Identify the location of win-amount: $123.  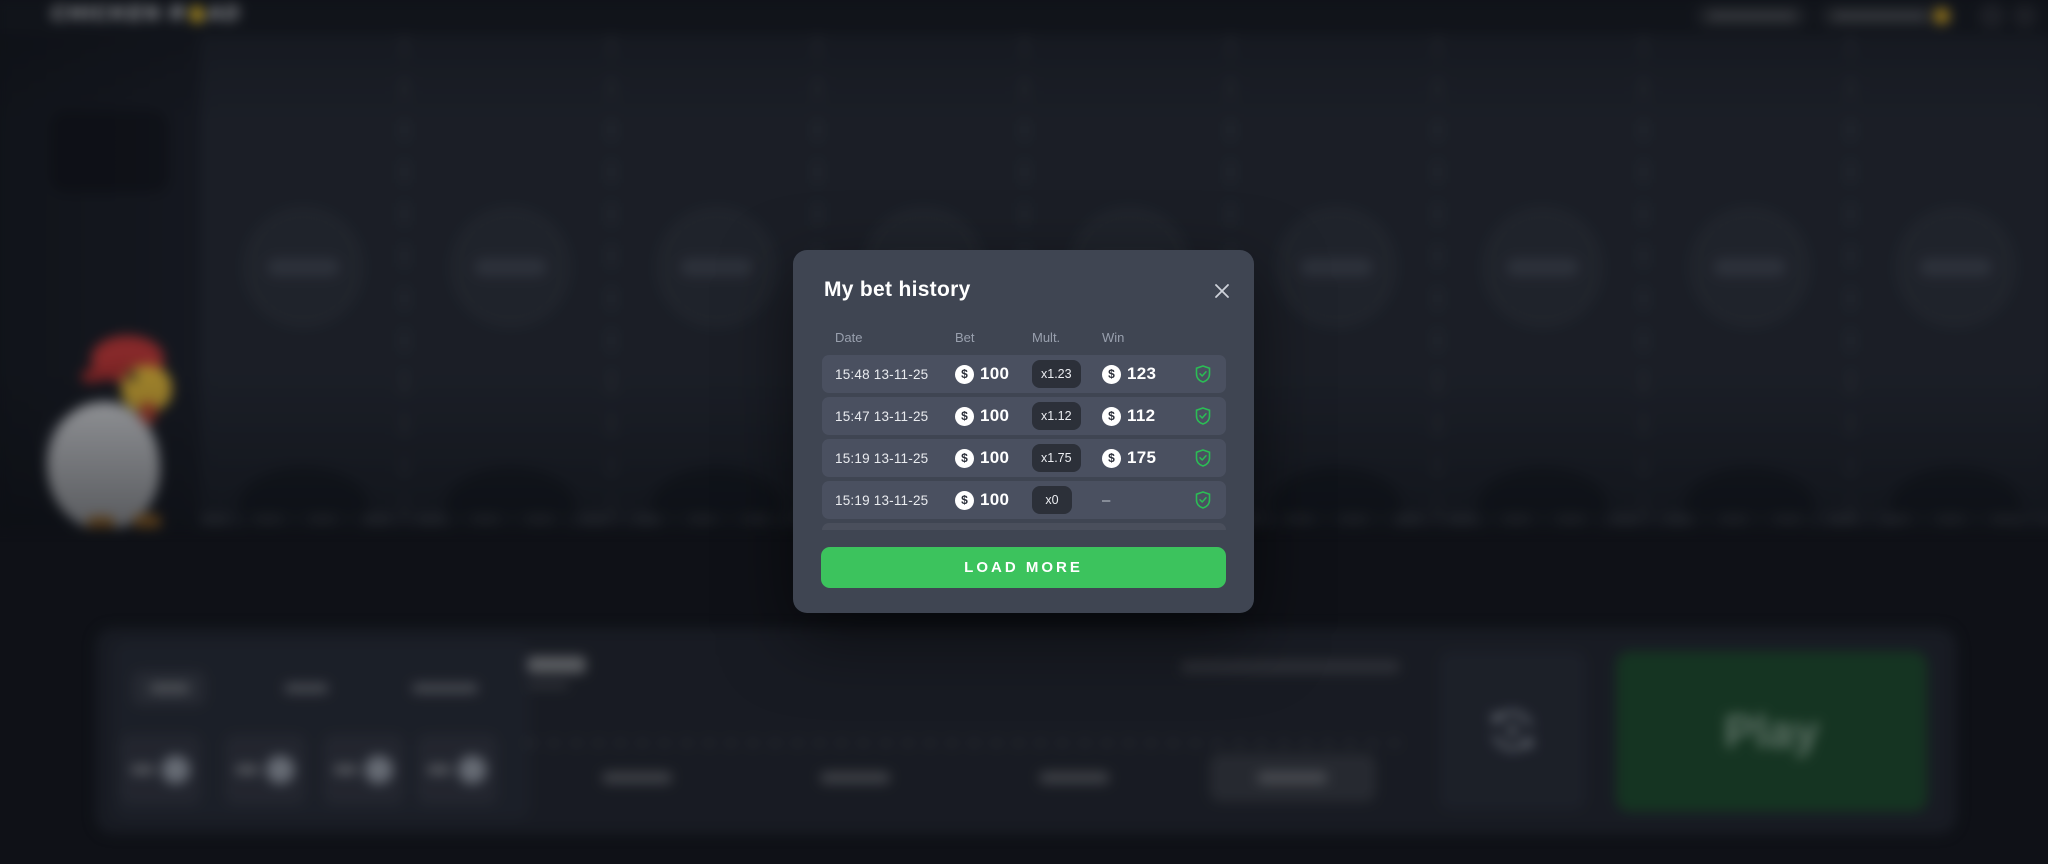
(1148, 374).